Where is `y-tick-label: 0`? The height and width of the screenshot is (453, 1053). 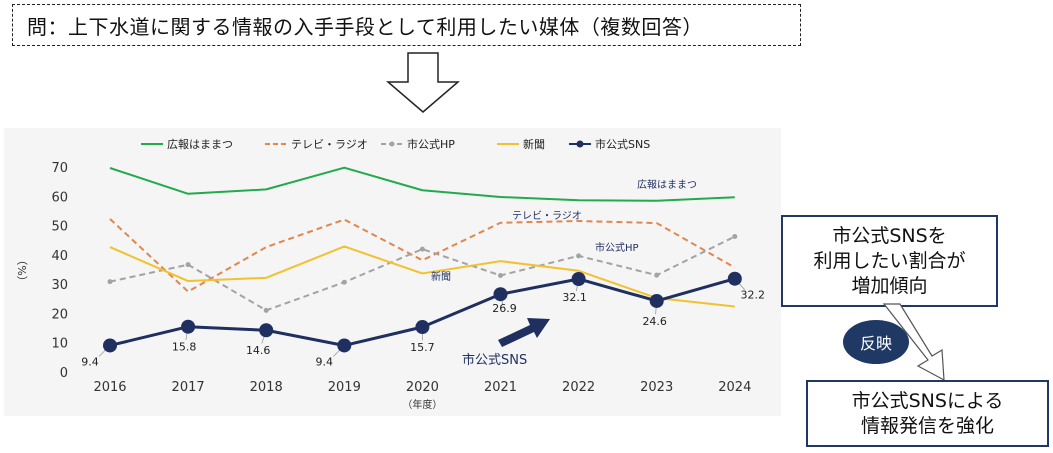 y-tick-label: 0 is located at coordinates (64, 373).